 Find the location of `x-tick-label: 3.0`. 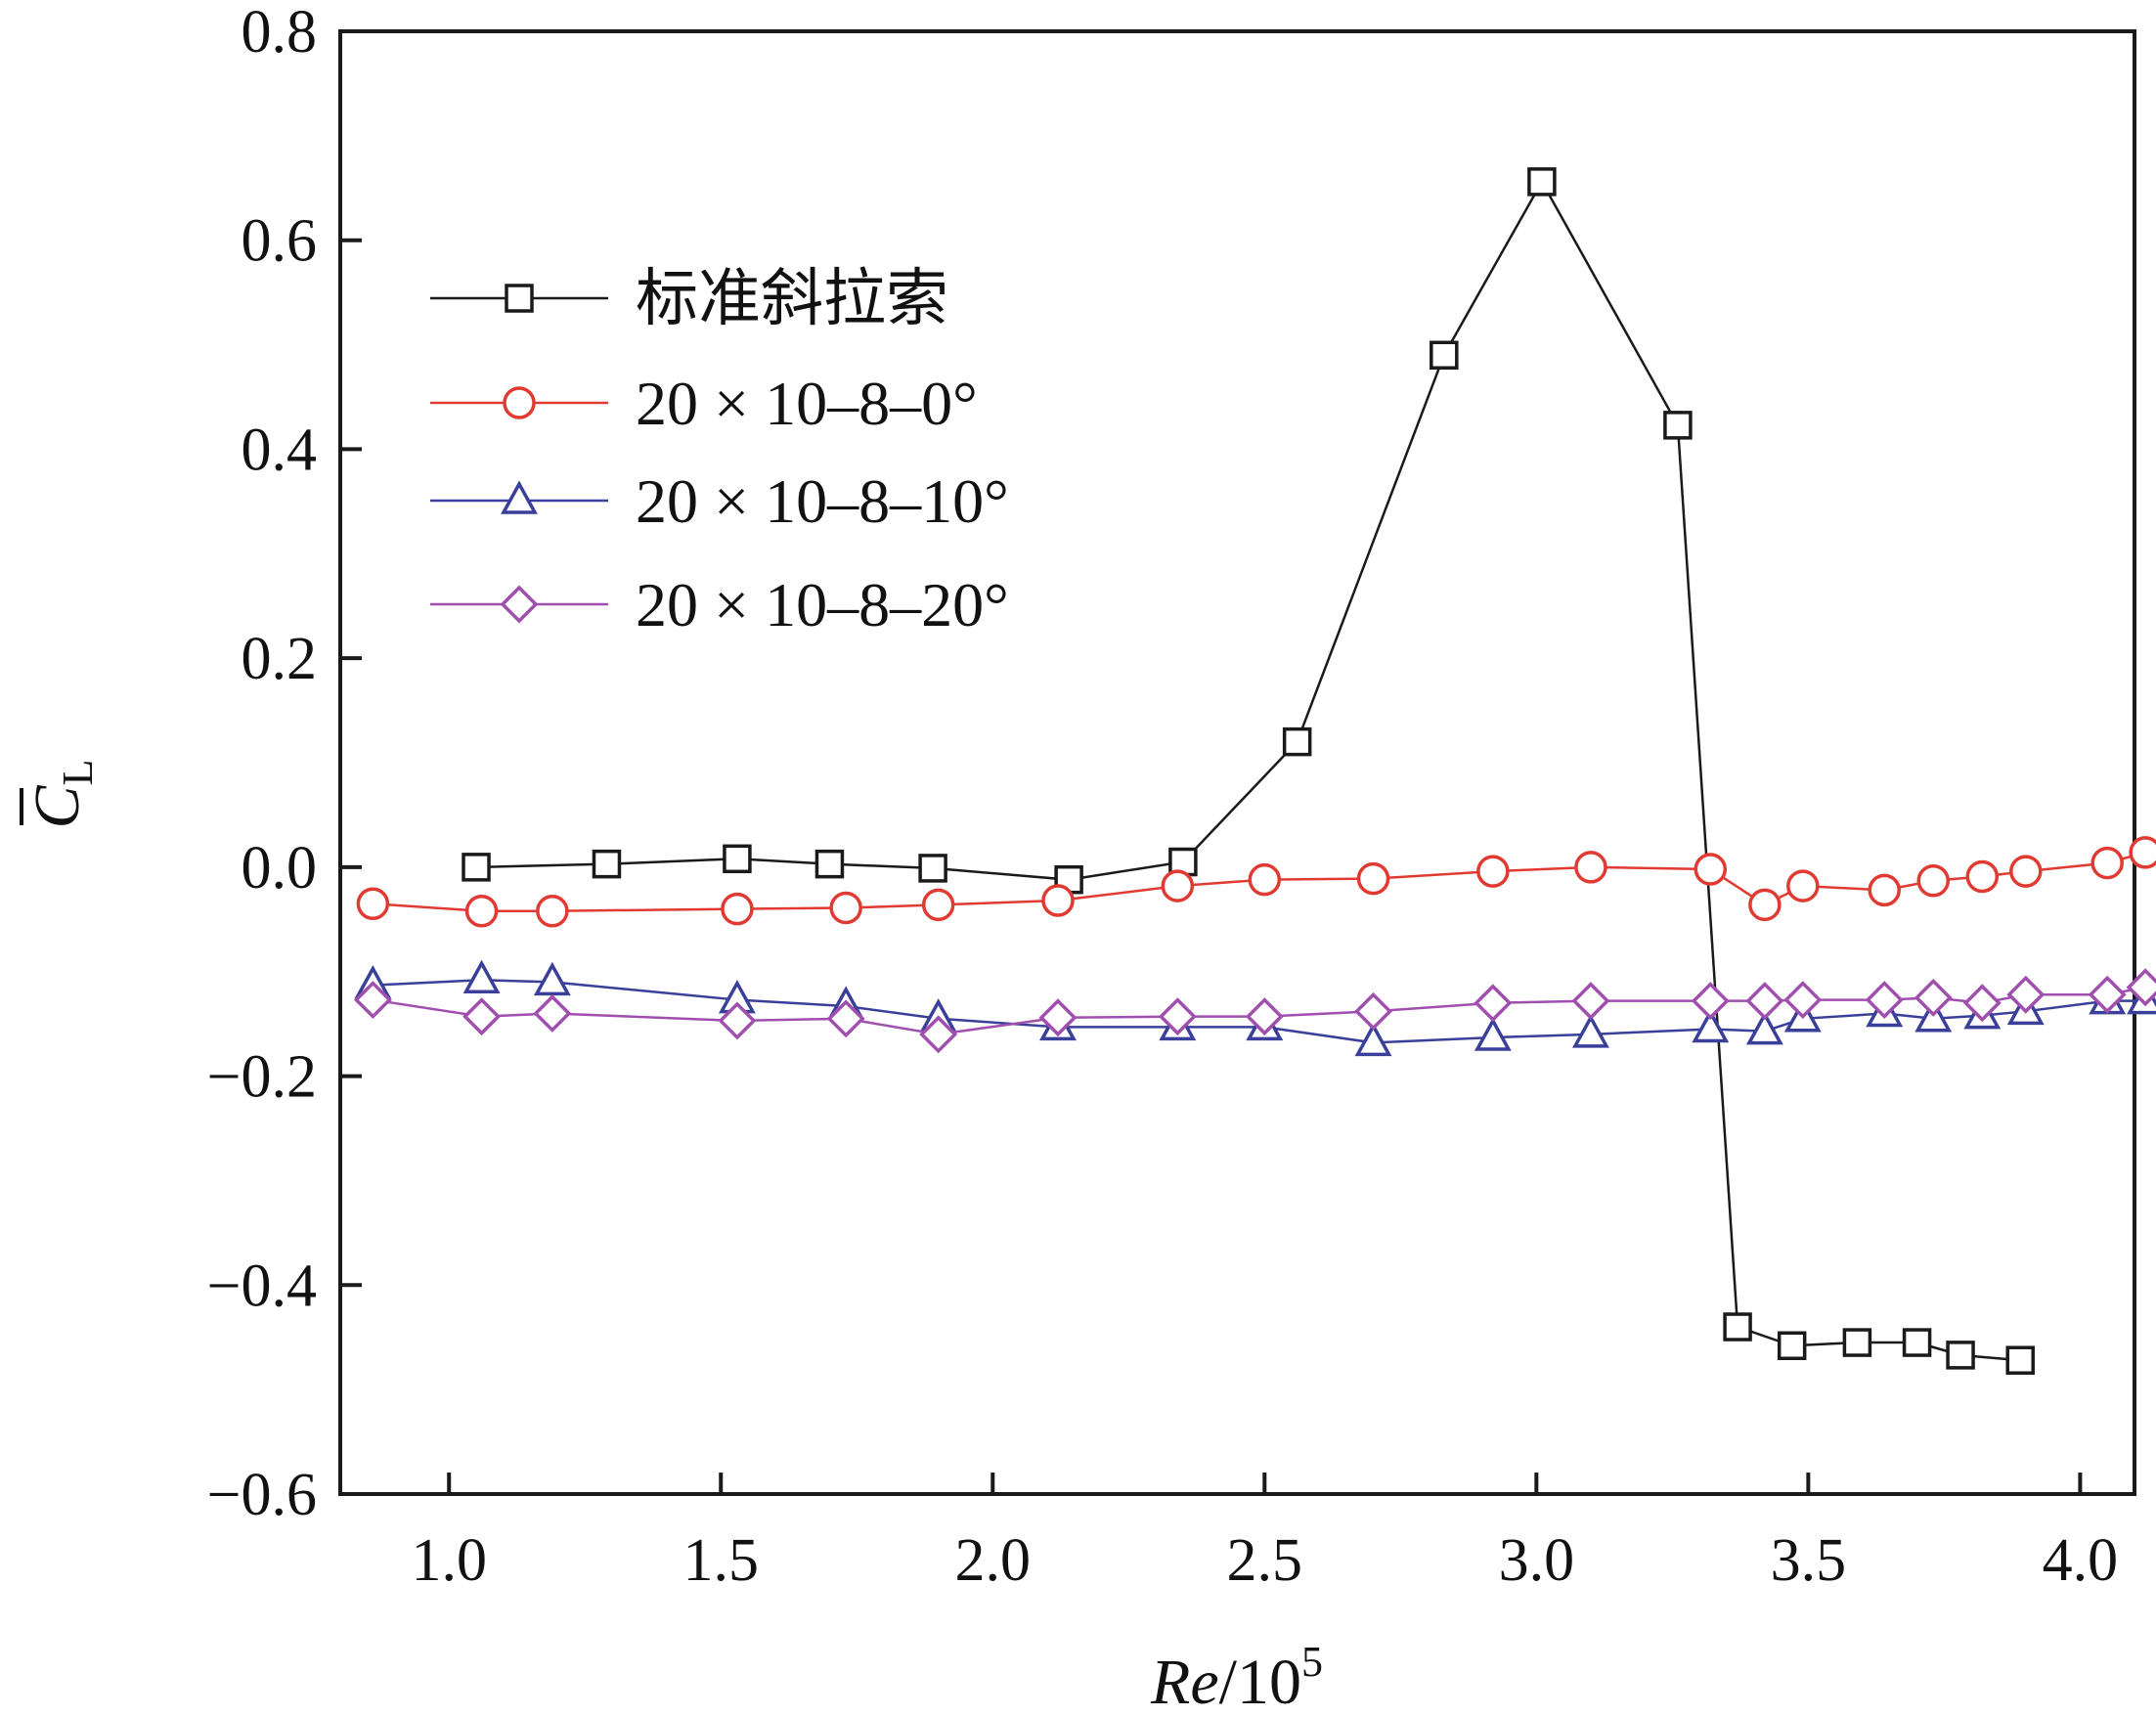

x-tick-label: 3.0 is located at coordinates (1537, 1560).